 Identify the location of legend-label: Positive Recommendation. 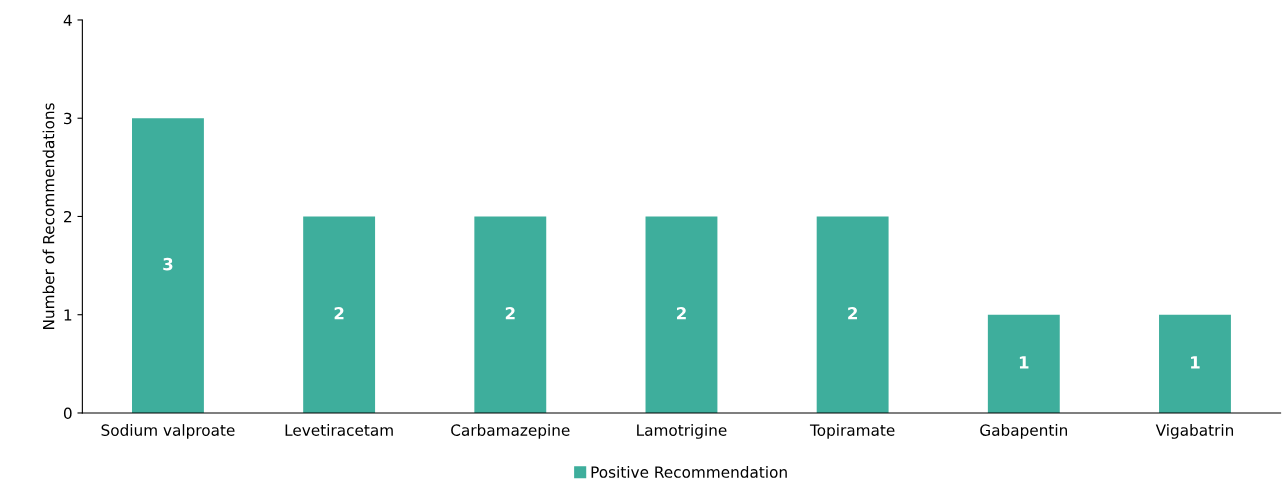
(689, 472).